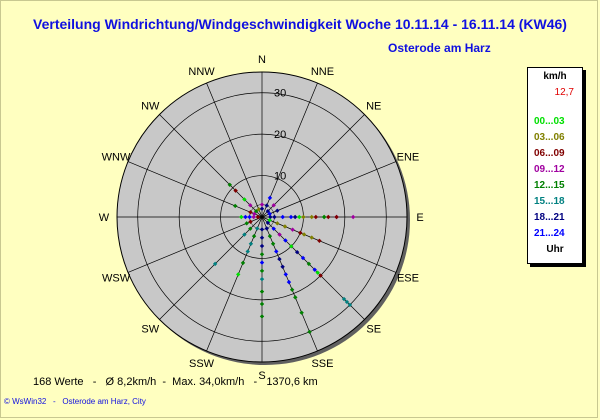 The height and width of the screenshot is (420, 600). Describe the element at coordinates (116, 278) in the screenshot. I see `direction-label: WSW` at that location.